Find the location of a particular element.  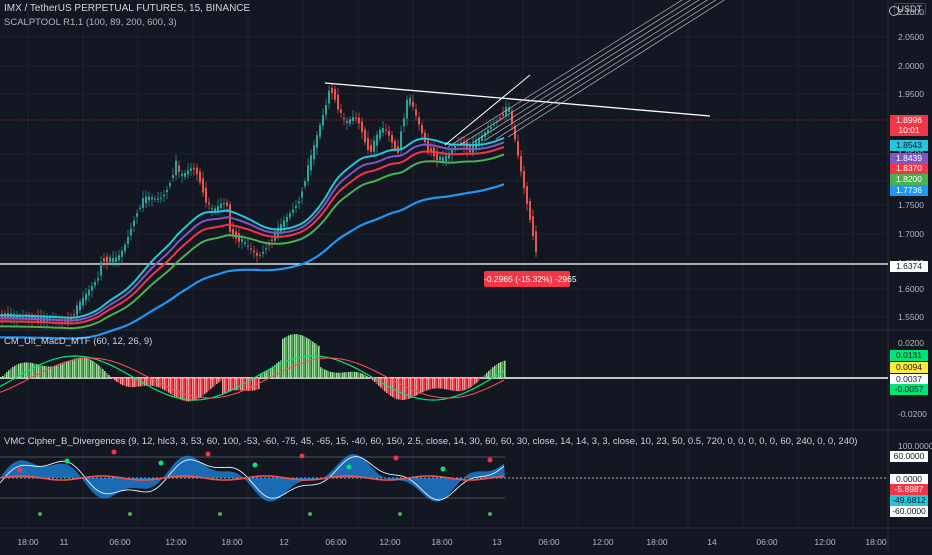

settings-gear-icon is located at coordinates (894, 11).